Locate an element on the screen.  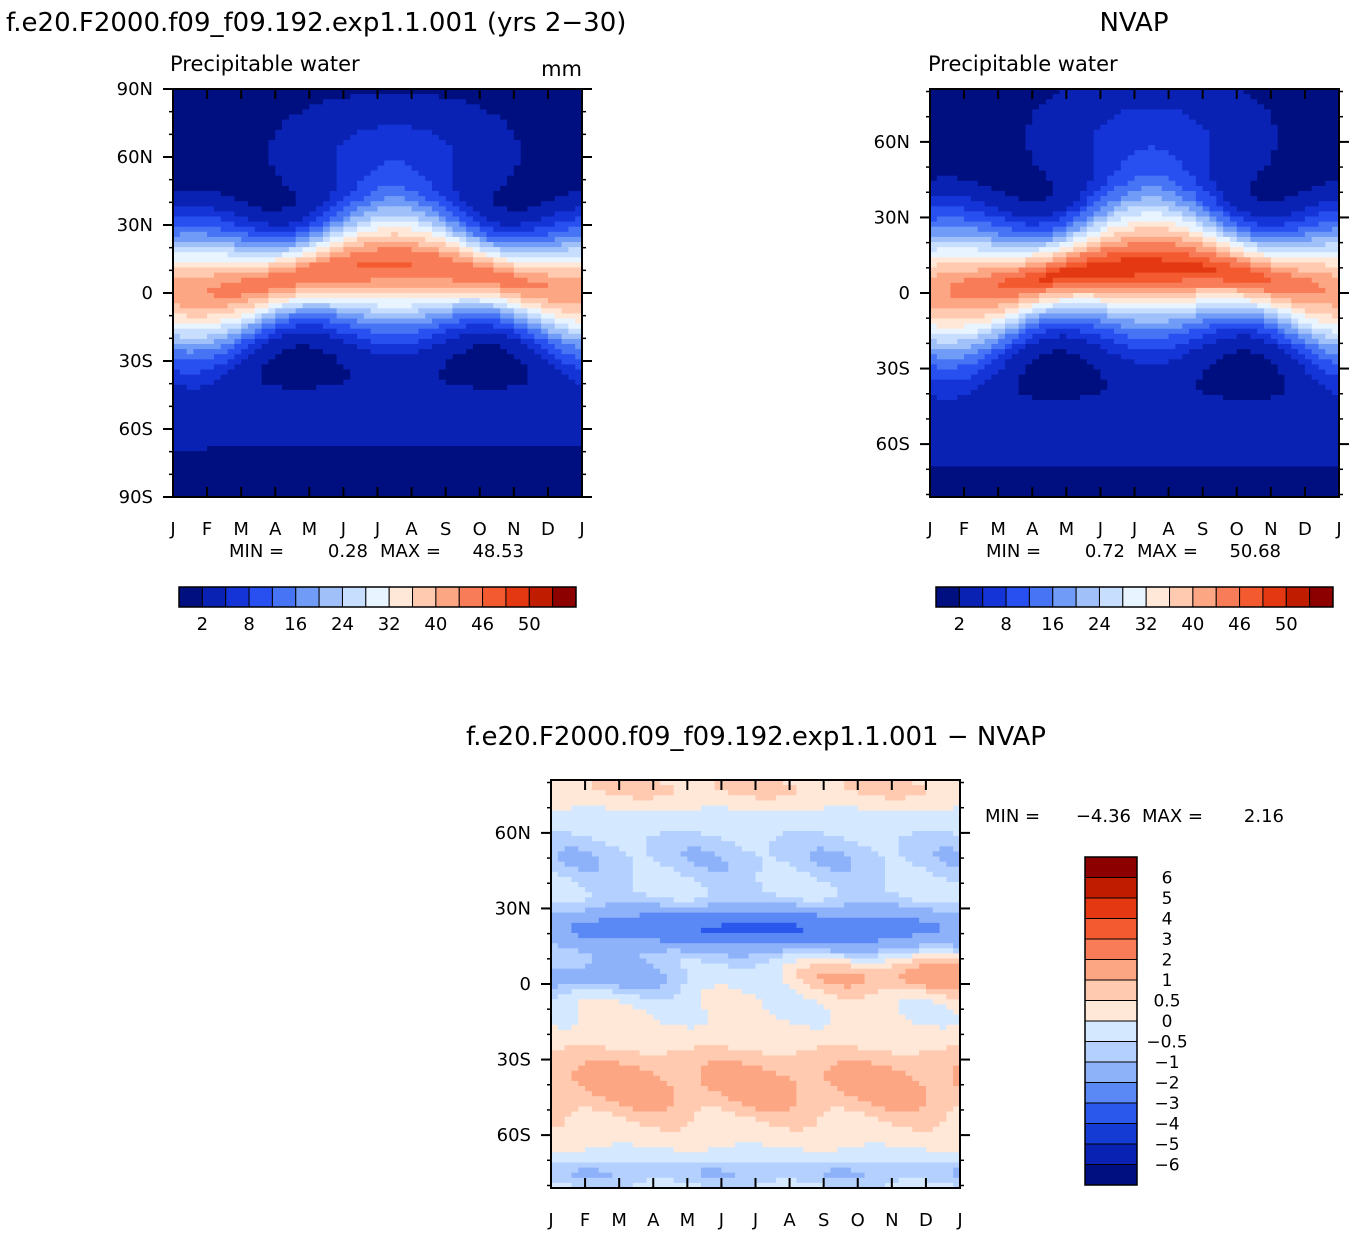
x-tick-label: D is located at coordinates (926, 1220).